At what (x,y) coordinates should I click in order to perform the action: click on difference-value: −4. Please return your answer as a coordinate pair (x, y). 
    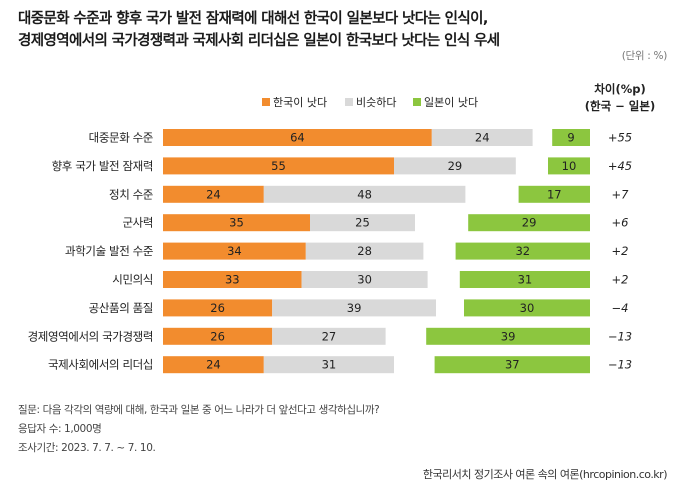
    Looking at the image, I should click on (620, 308).